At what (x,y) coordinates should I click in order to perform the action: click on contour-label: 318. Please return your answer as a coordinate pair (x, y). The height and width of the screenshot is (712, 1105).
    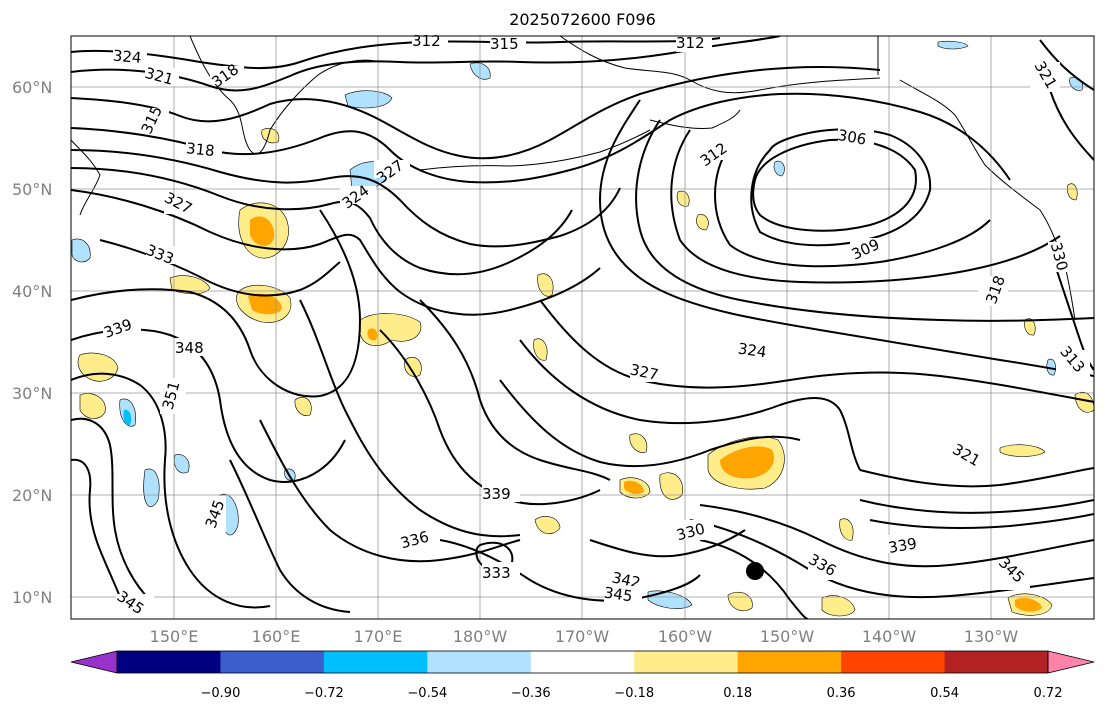
    Looking at the image, I should click on (200, 149).